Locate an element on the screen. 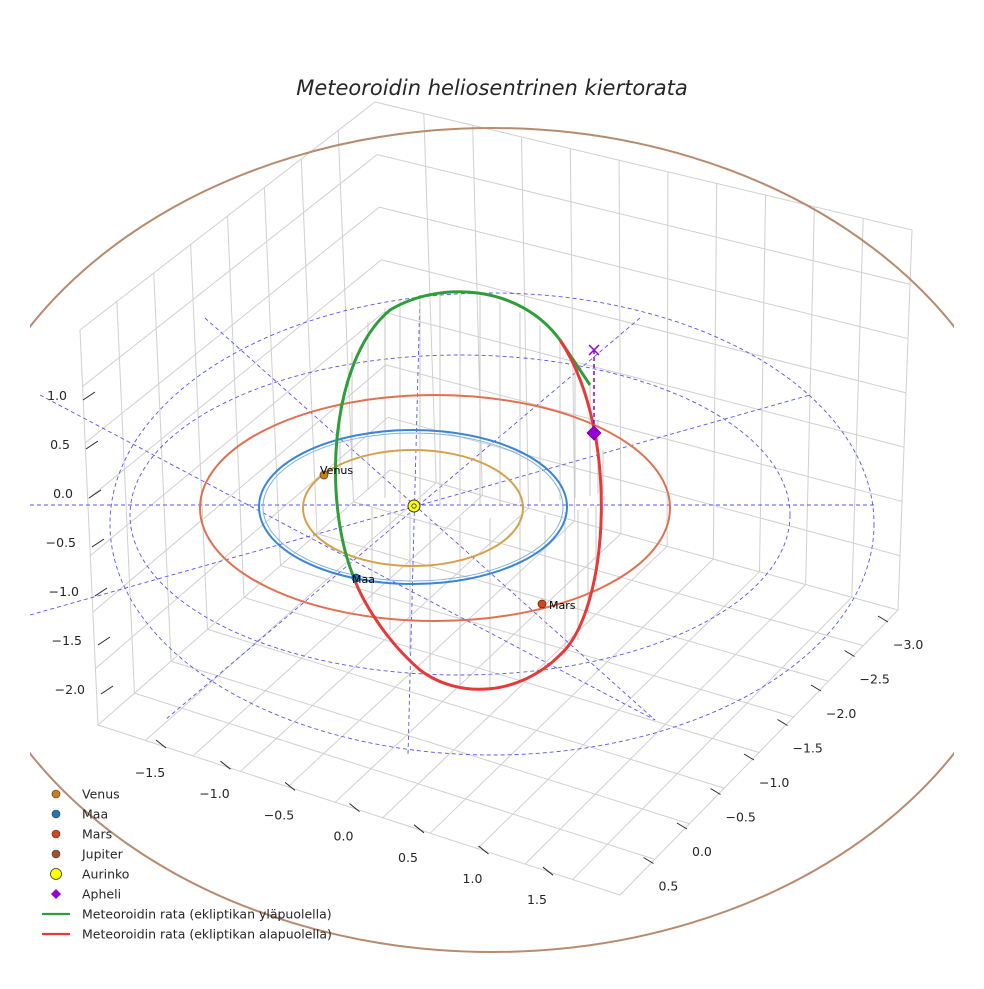  legend-label: Maa is located at coordinates (95, 814).